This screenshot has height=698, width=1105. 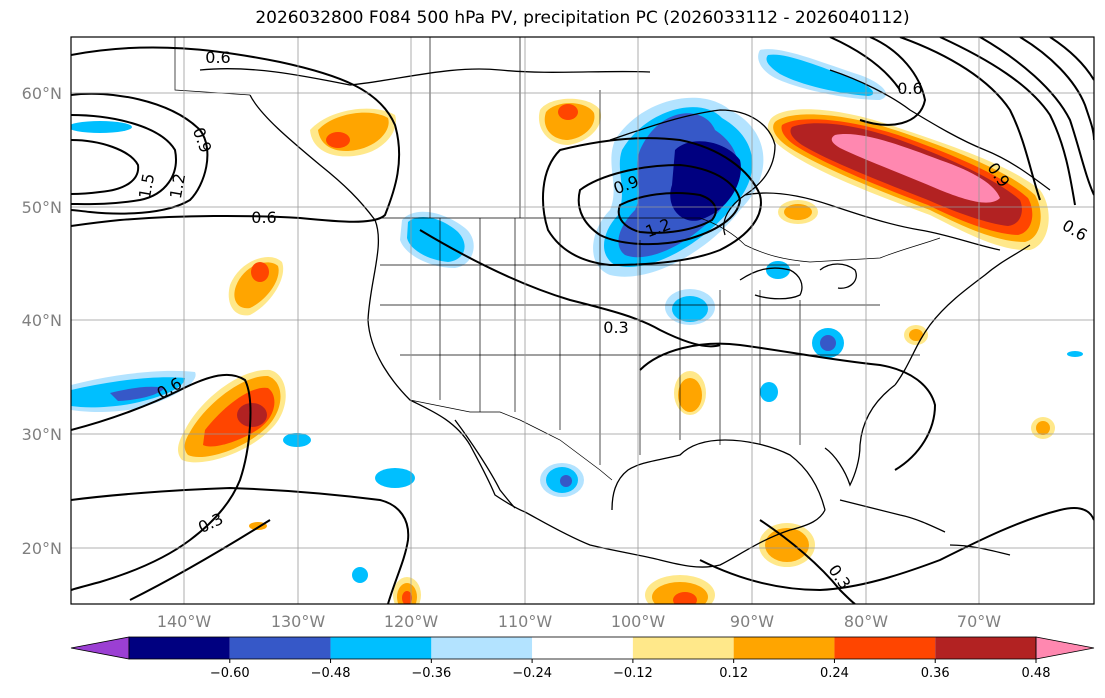 I want to click on contour-0.6-north, so click(x=236, y=136).